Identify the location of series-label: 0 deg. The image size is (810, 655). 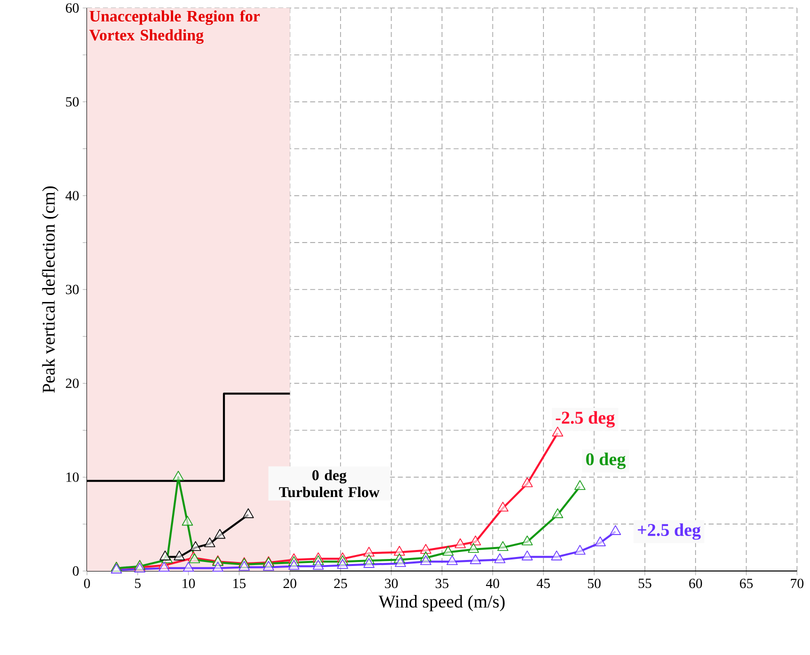
(606, 461).